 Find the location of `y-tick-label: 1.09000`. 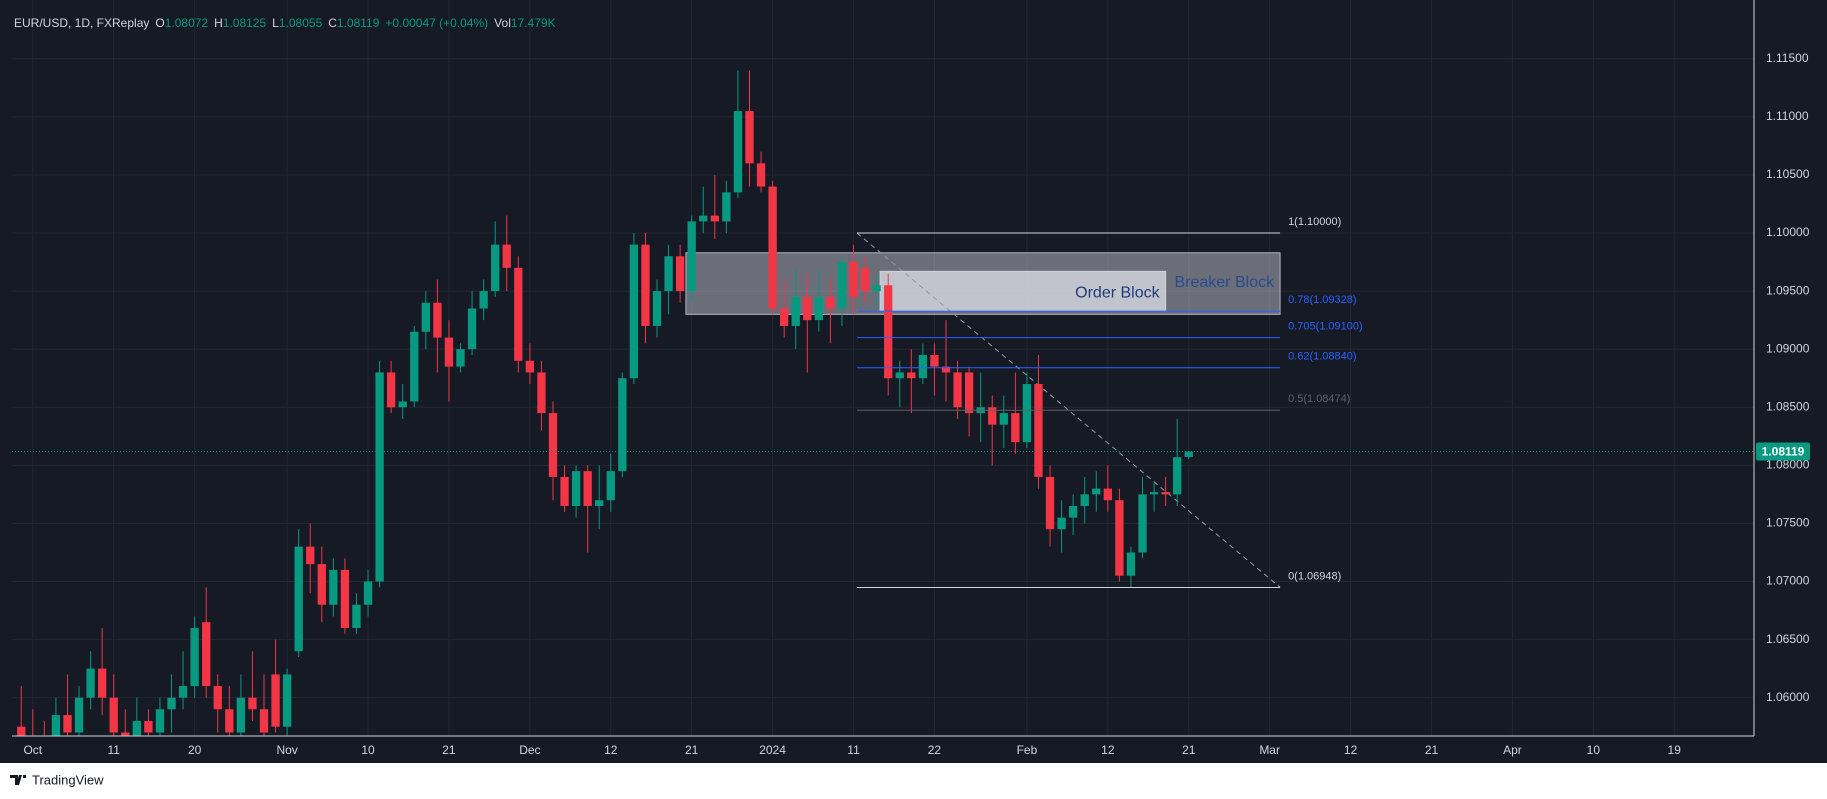

y-tick-label: 1.09000 is located at coordinates (1788, 348).